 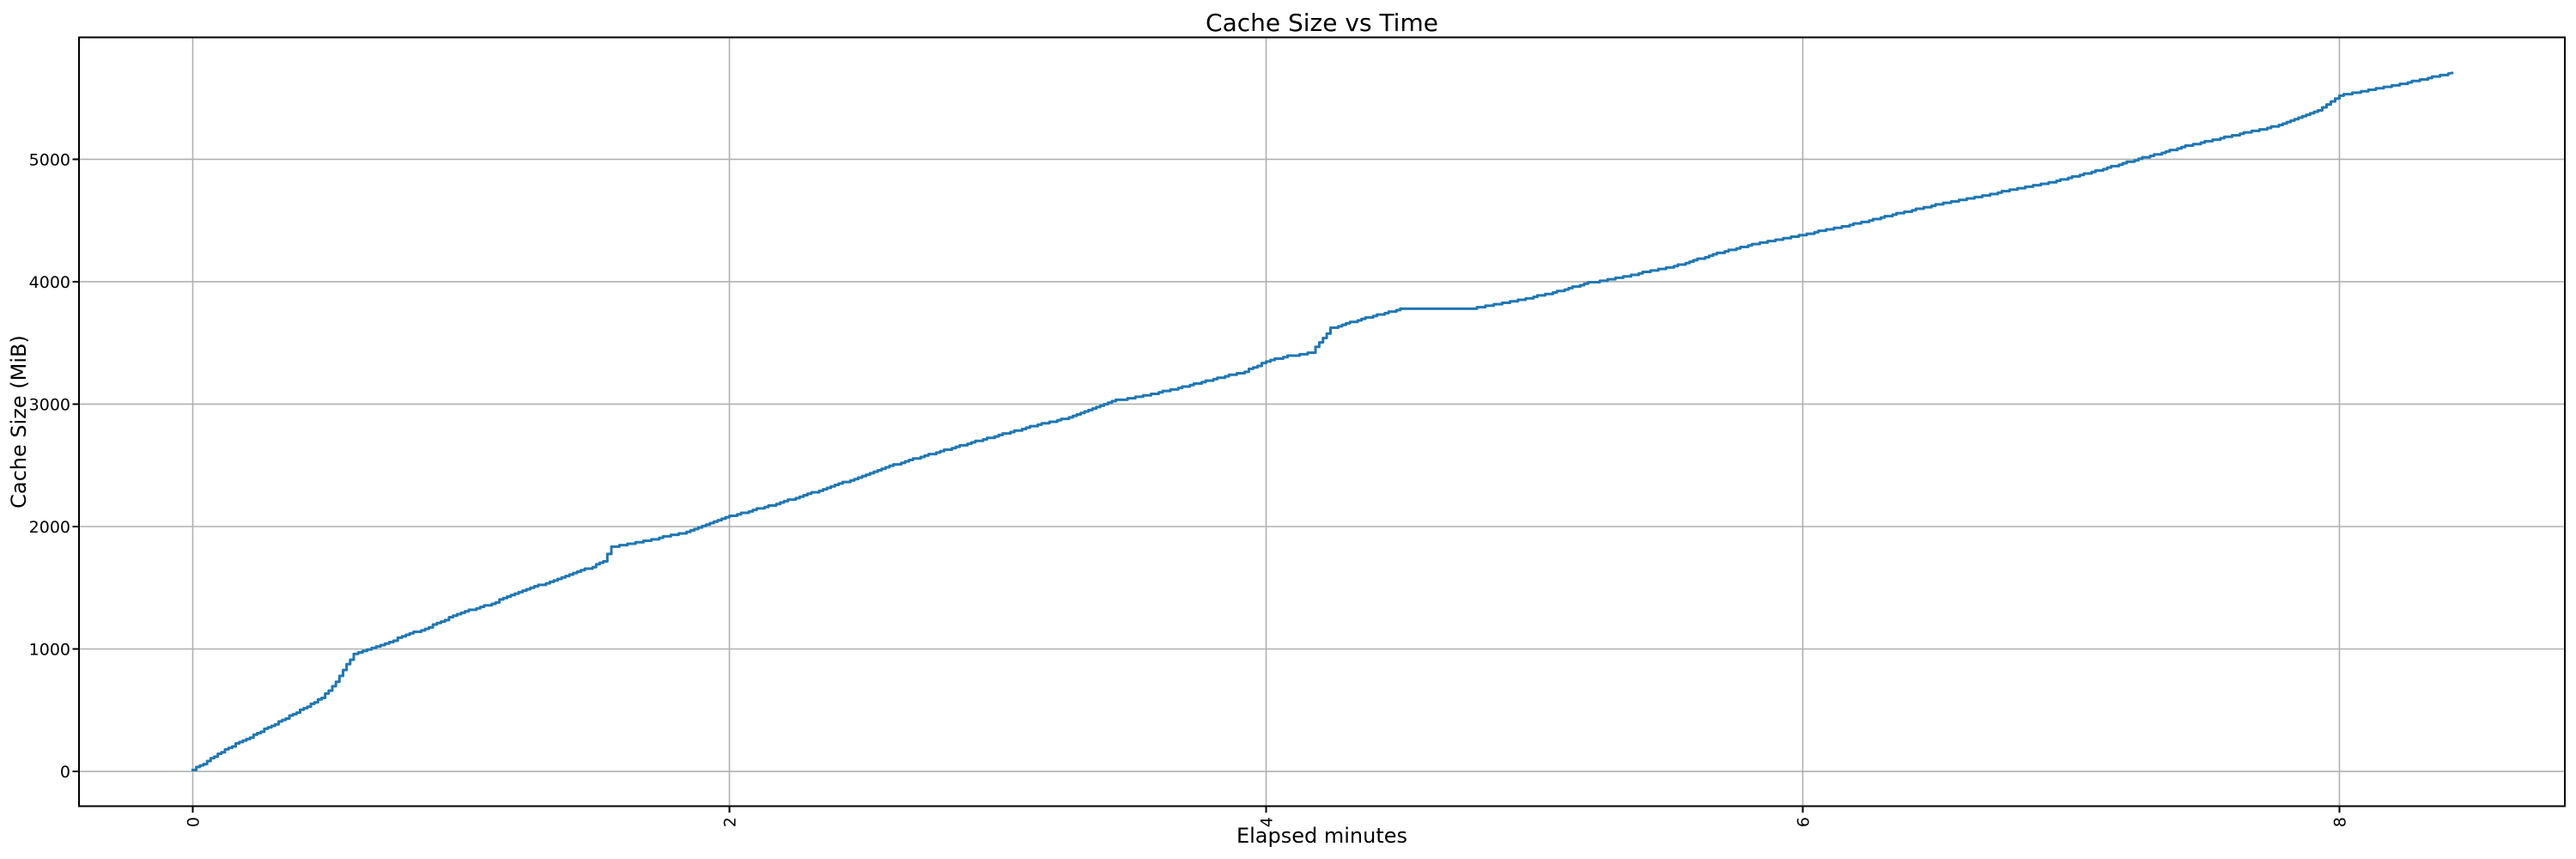 What do you see at coordinates (1321, 836) in the screenshot?
I see `x-axis-label: Elapsed minutes` at bounding box center [1321, 836].